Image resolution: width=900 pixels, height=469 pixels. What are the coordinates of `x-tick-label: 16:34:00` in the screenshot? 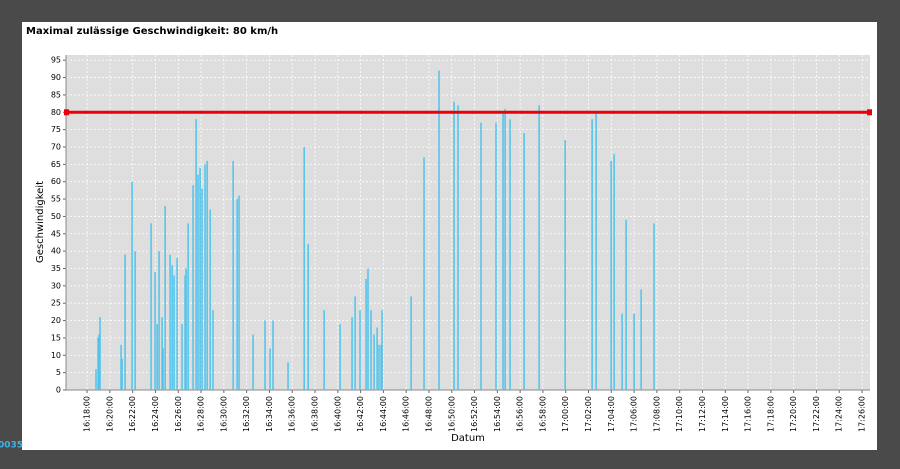 It's located at (269, 414).